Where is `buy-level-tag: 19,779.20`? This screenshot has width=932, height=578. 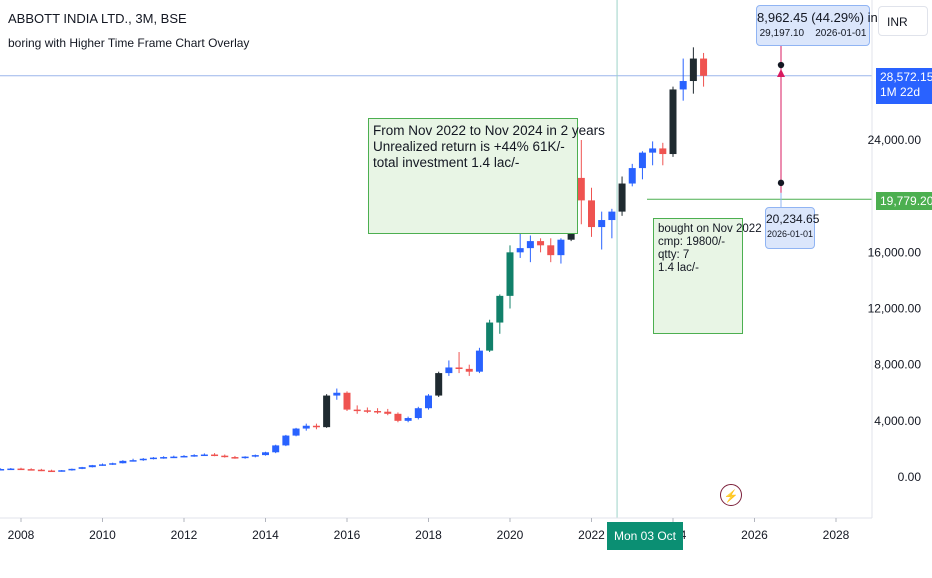
buy-level-tag: 19,779.20 is located at coordinates (904, 201).